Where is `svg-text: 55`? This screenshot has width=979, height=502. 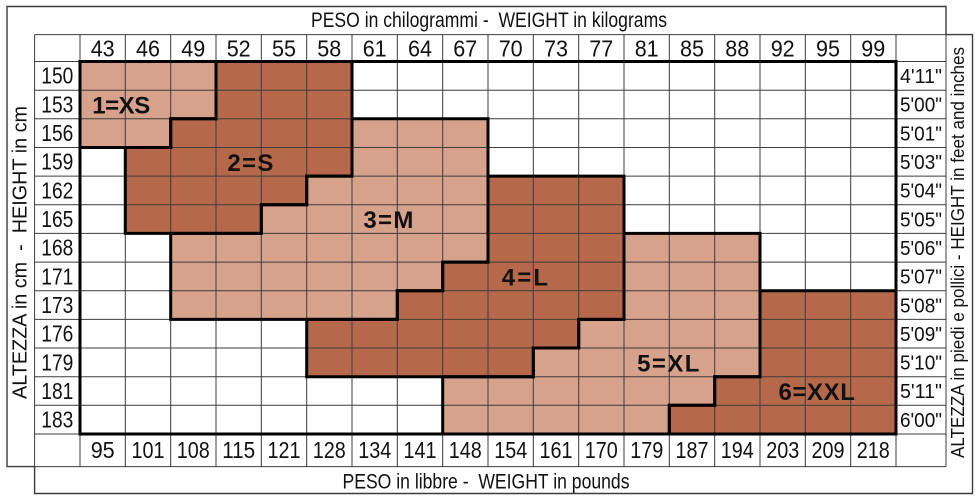
svg-text: 55 is located at coordinates (284, 48).